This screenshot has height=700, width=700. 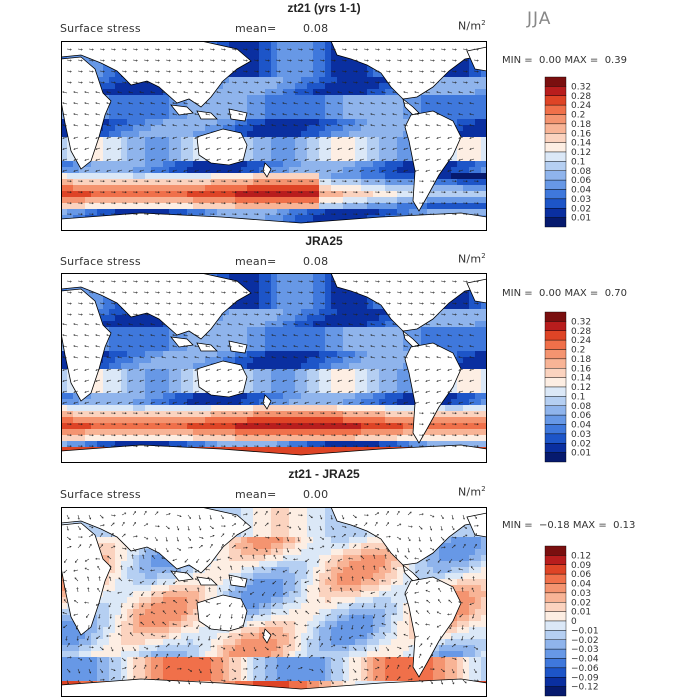 I want to click on continent-outline, so click(x=182, y=110).